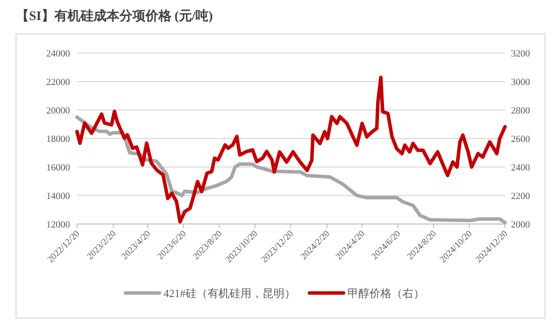 Image resolution: width=550 pixels, height=323 pixels. What do you see at coordinates (520, 111) in the screenshot?
I see `y2-tick-label: 2800` at bounding box center [520, 111].